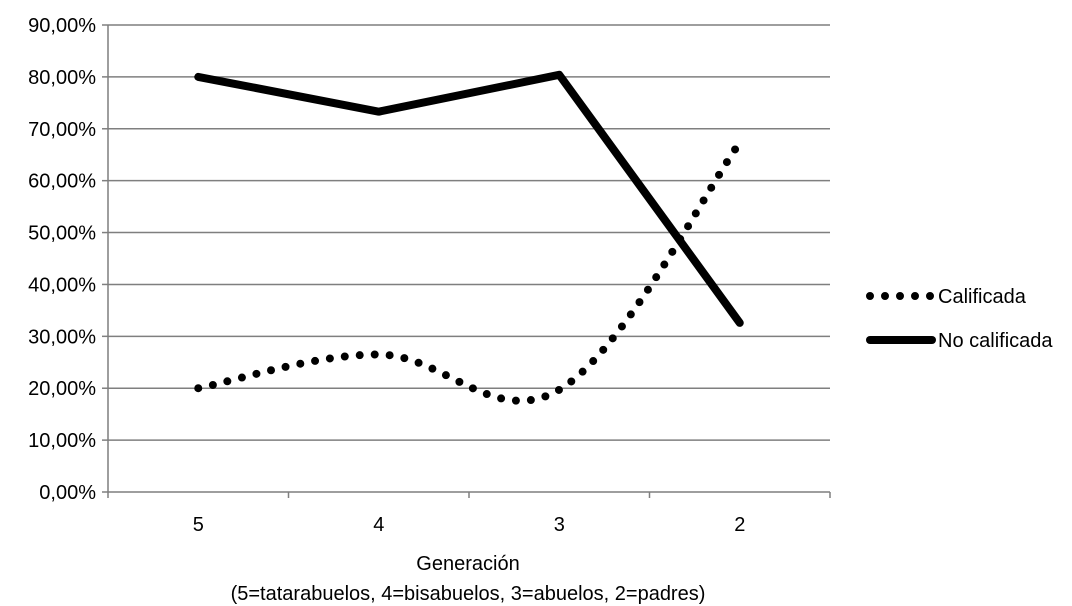 Image resolution: width=1072 pixels, height=606 pixels. I want to click on legend: Calificada No calificada, so click(959, 319).